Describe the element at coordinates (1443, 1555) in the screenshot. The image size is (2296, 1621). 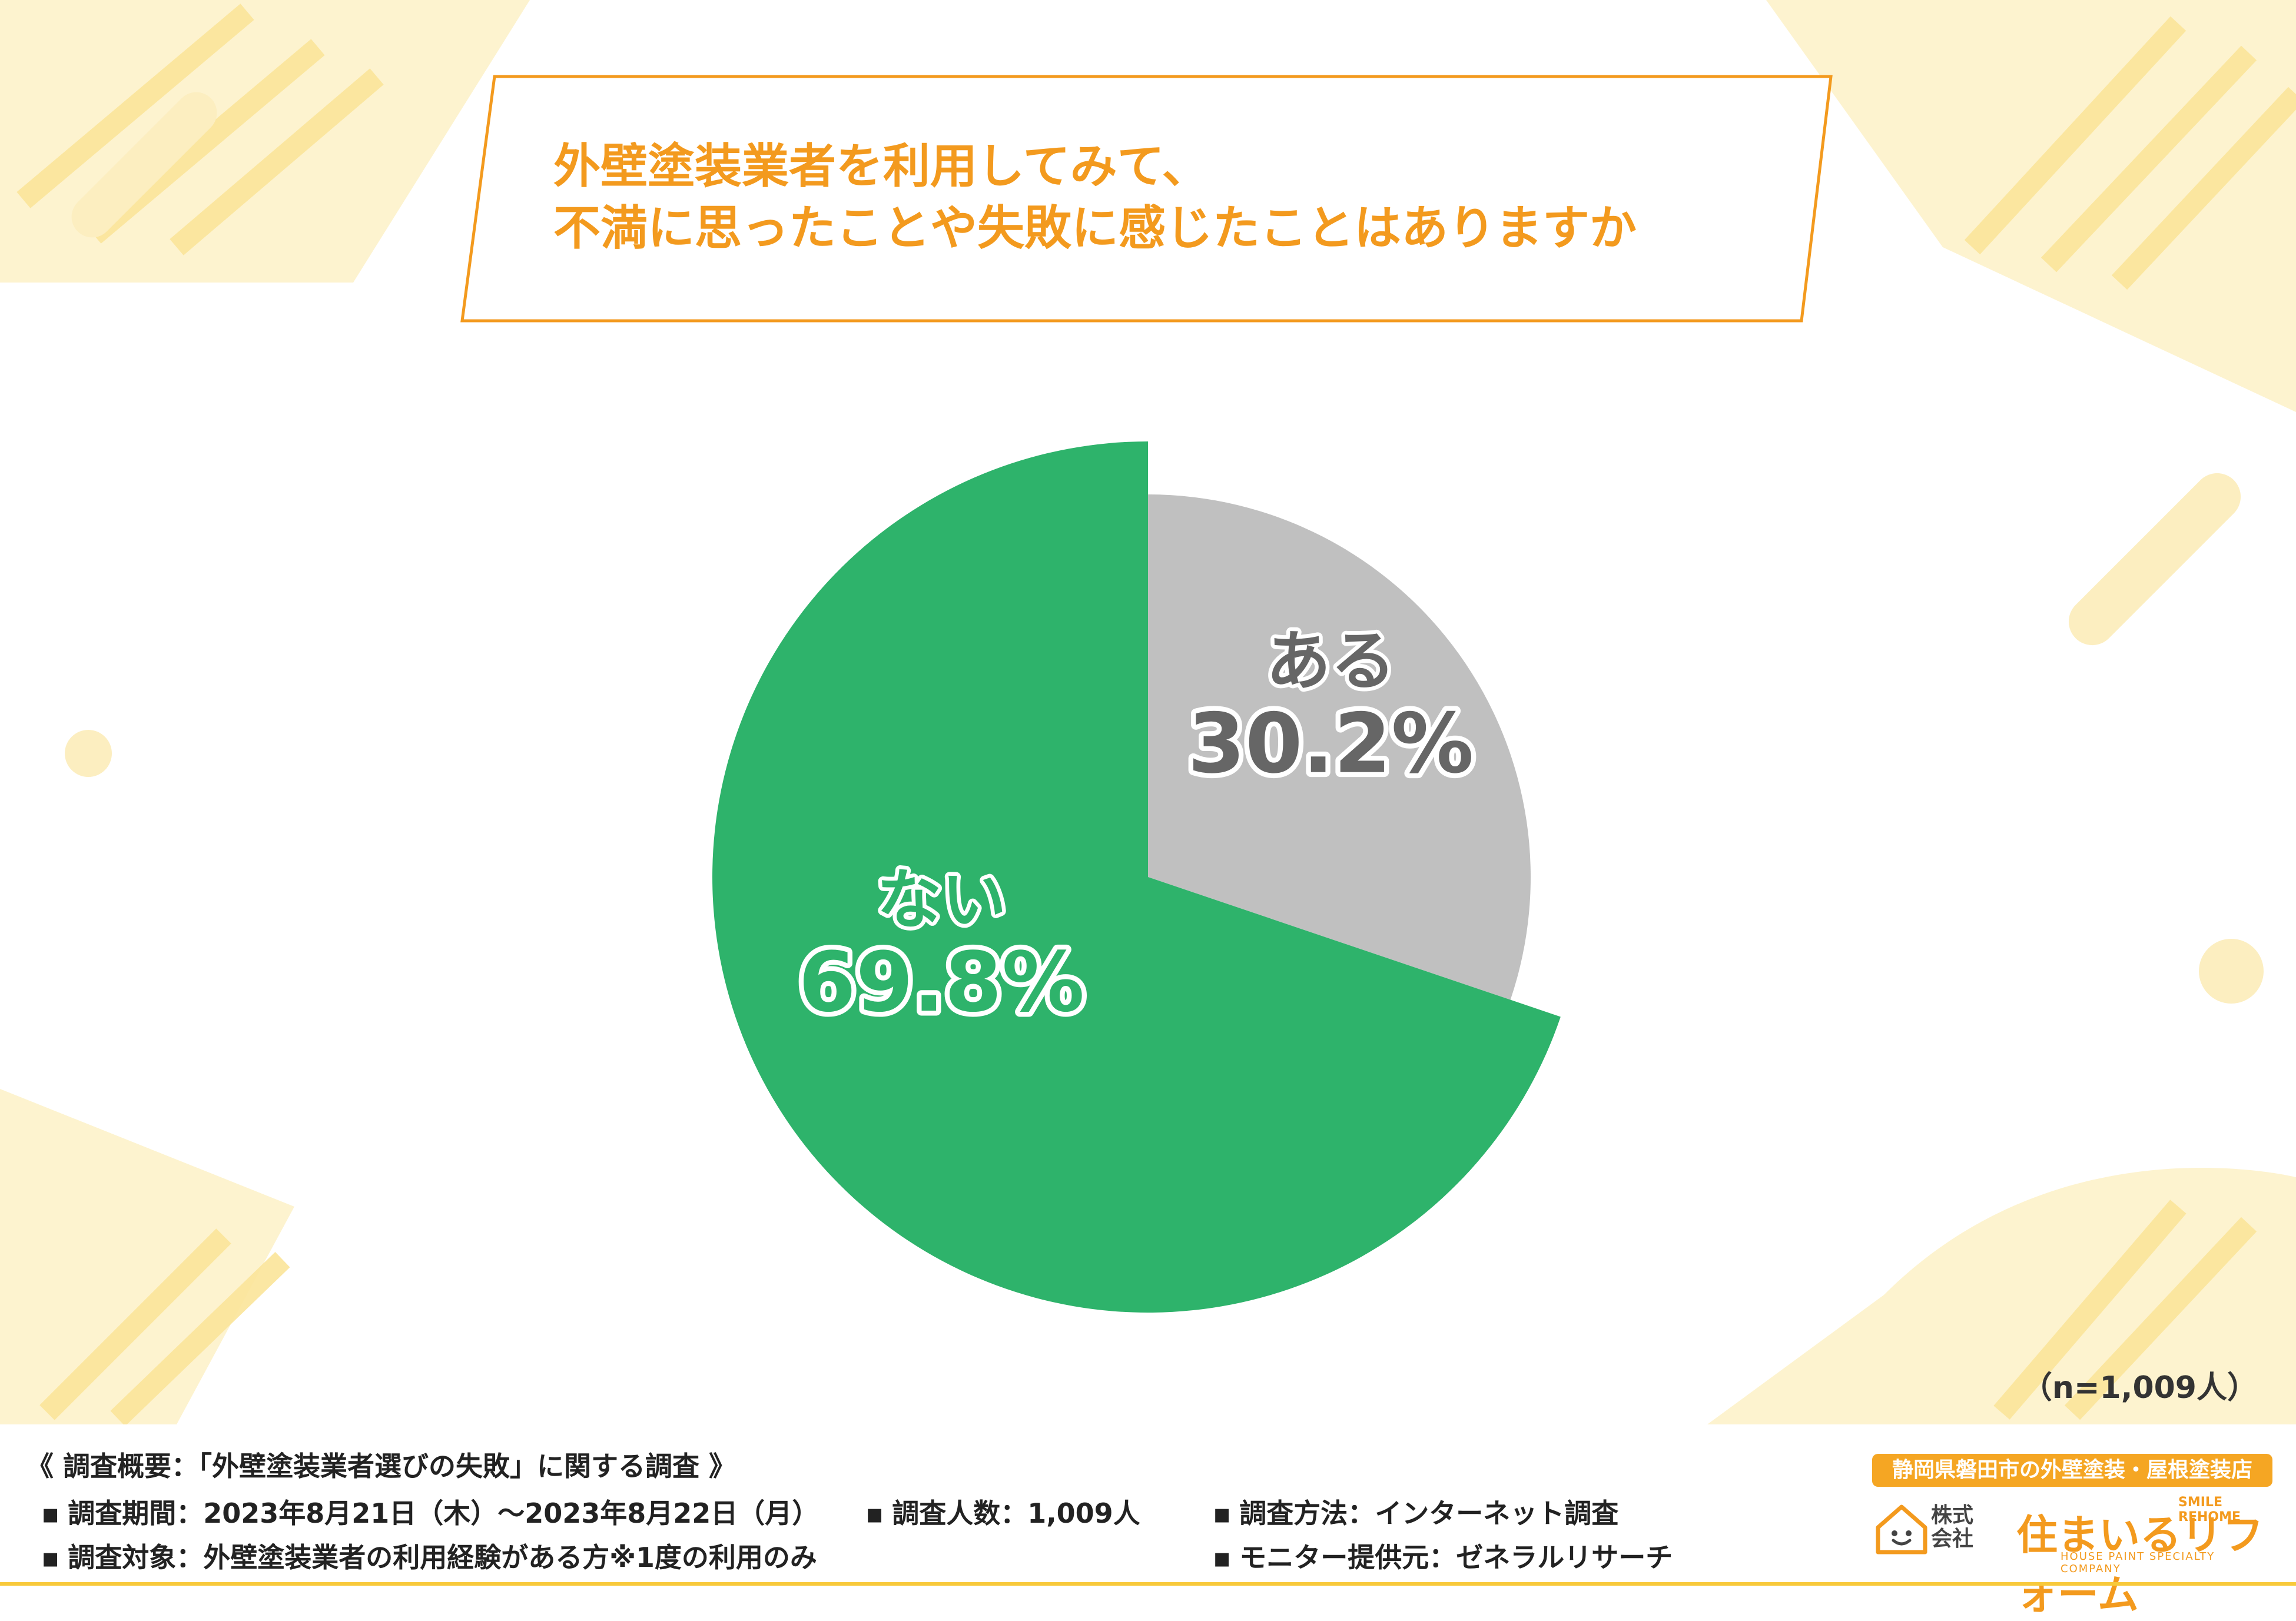
I see `survey-monitor: モニター提供元：ゼネラルリサーチ` at that location.